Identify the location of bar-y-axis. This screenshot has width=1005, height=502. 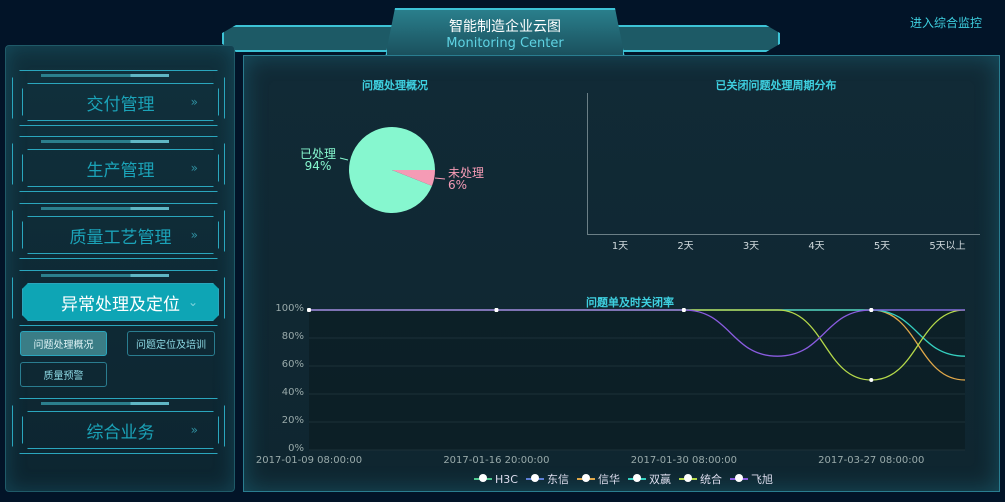
(587, 163).